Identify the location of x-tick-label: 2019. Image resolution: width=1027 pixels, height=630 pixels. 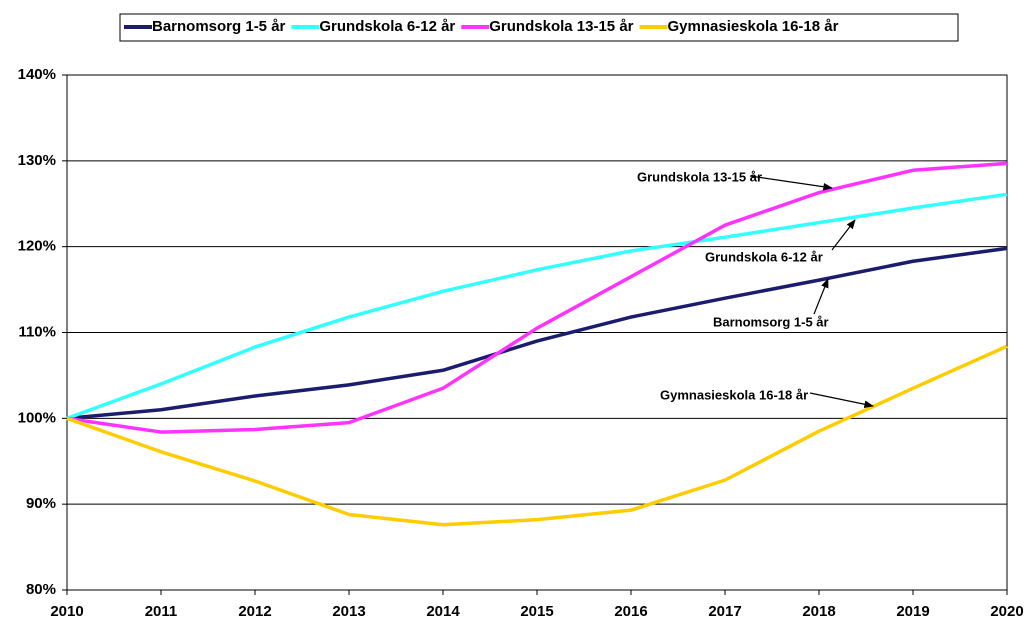
(912, 611).